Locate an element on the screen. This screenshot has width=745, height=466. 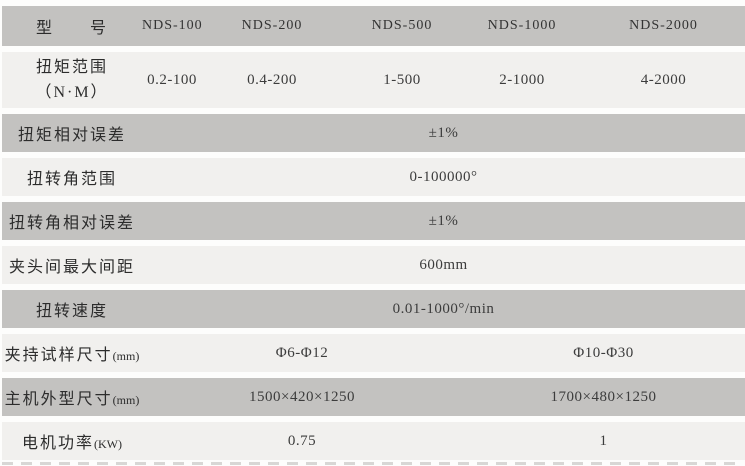
row-label-text: 夹持试样尺寸 is located at coordinates (58, 355).